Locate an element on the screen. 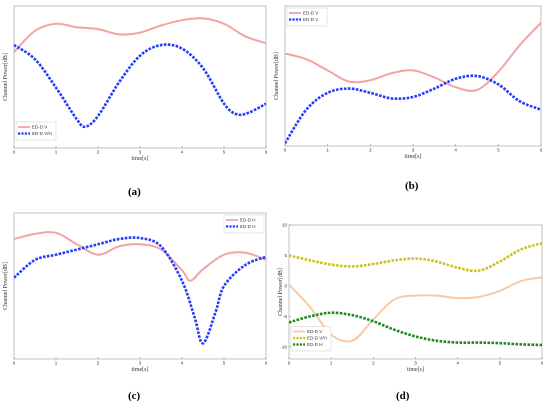  y-tick-label: 10 is located at coordinates (285, 225).